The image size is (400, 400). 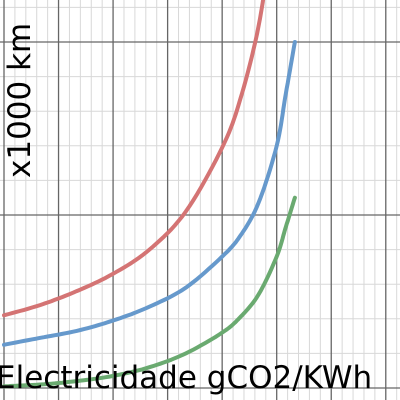 I want to click on y-axis-label: x1000 km, so click(x=20, y=100).